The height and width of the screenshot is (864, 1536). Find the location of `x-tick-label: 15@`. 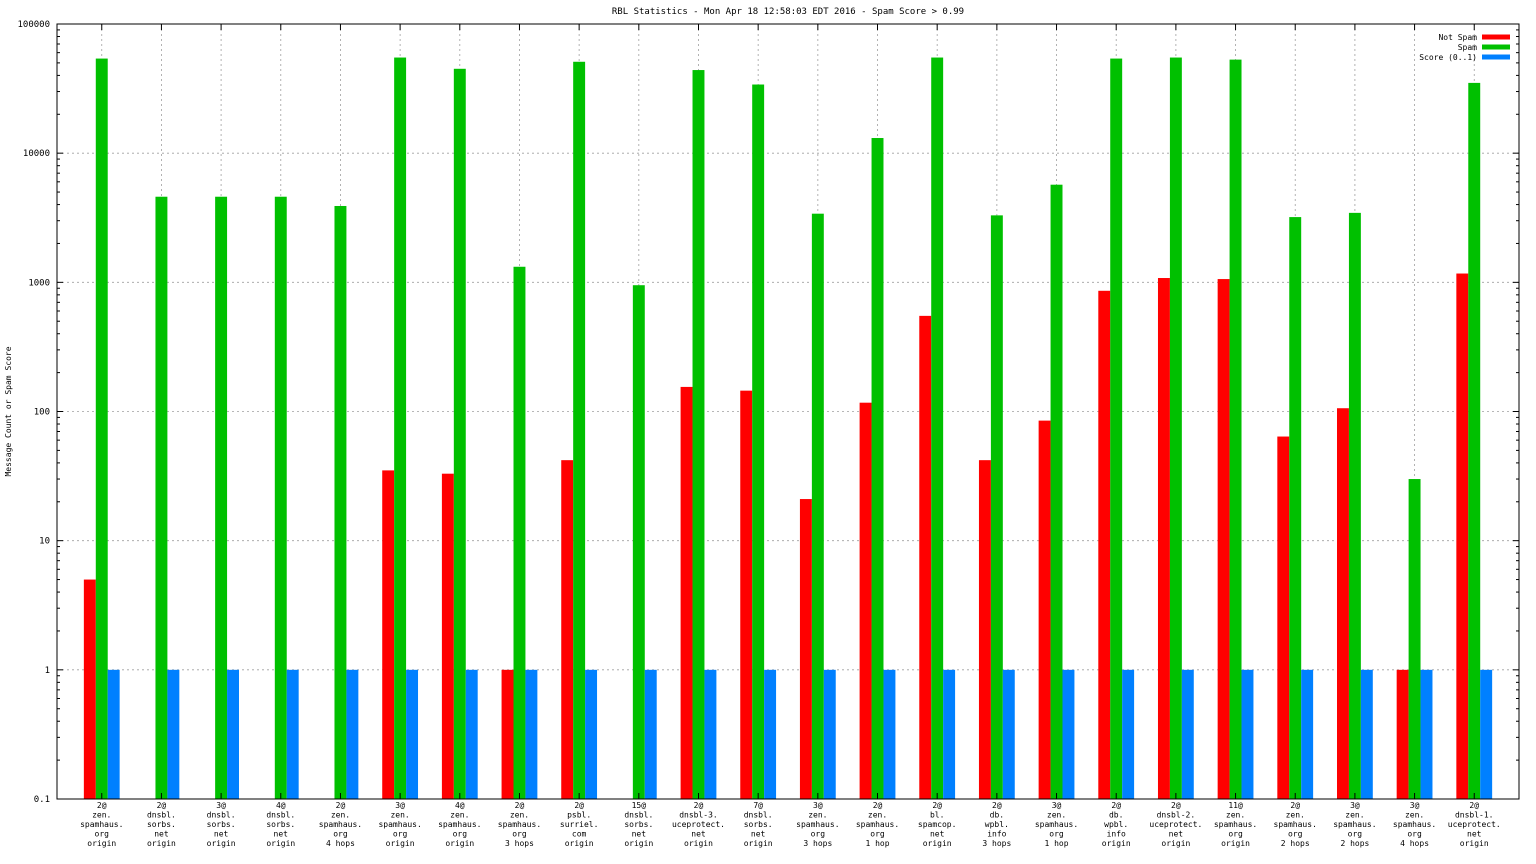

x-tick-label: 15@ is located at coordinates (639, 805).